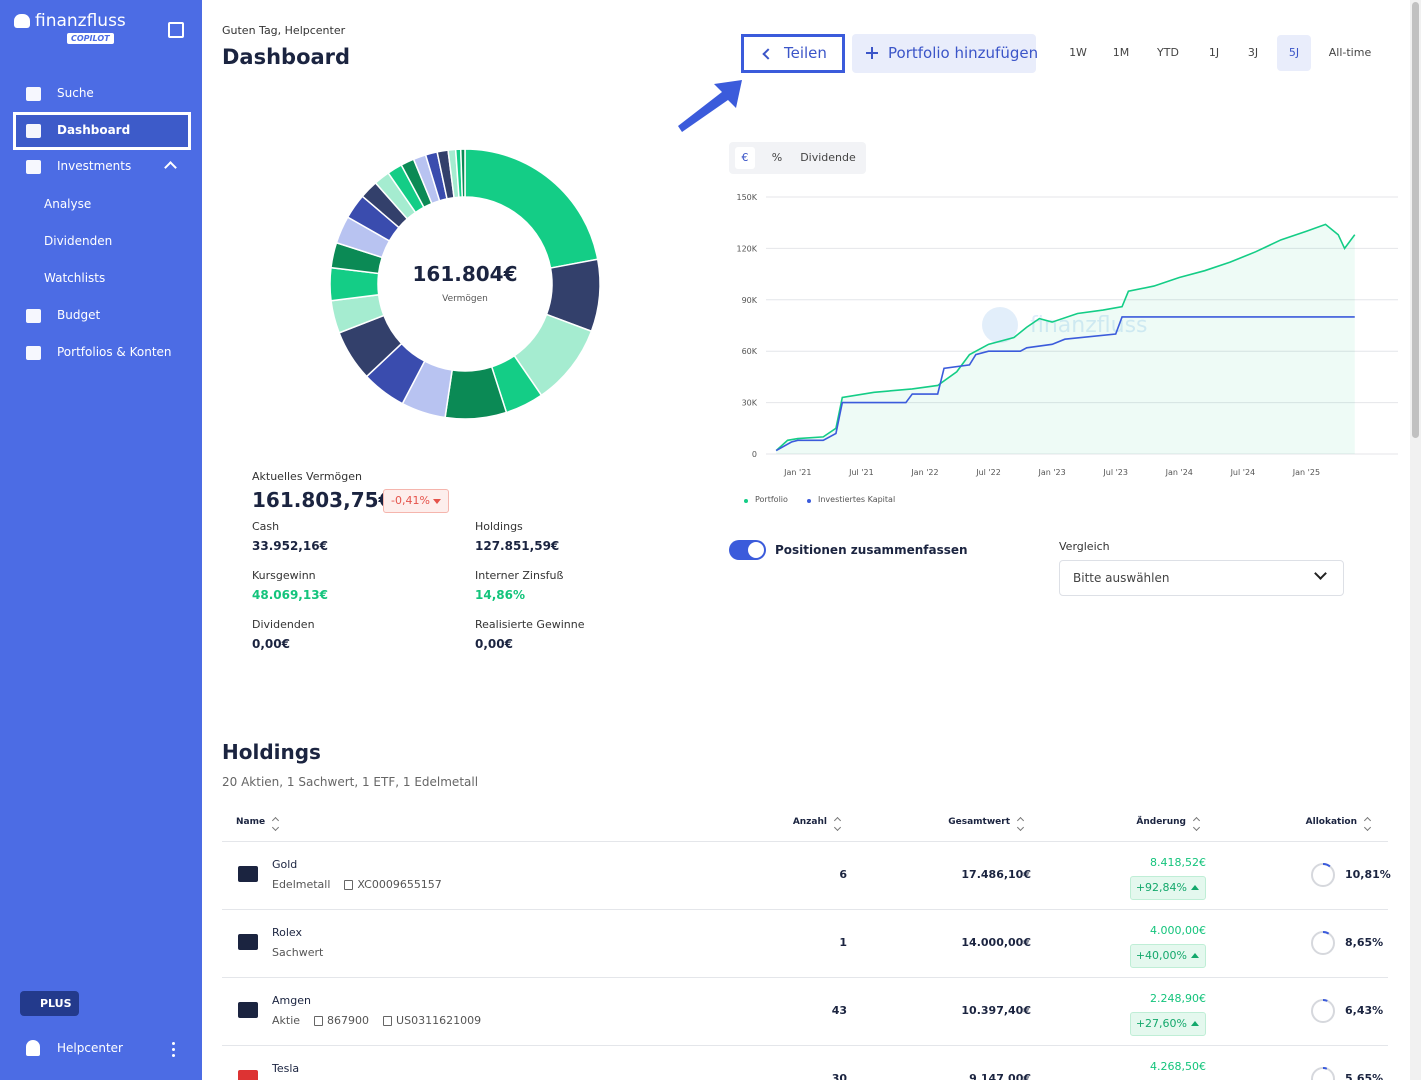 This screenshot has width=1421, height=1080. Describe the element at coordinates (1178, 862) in the screenshot. I see `holding-change: 8.418,52€` at that location.